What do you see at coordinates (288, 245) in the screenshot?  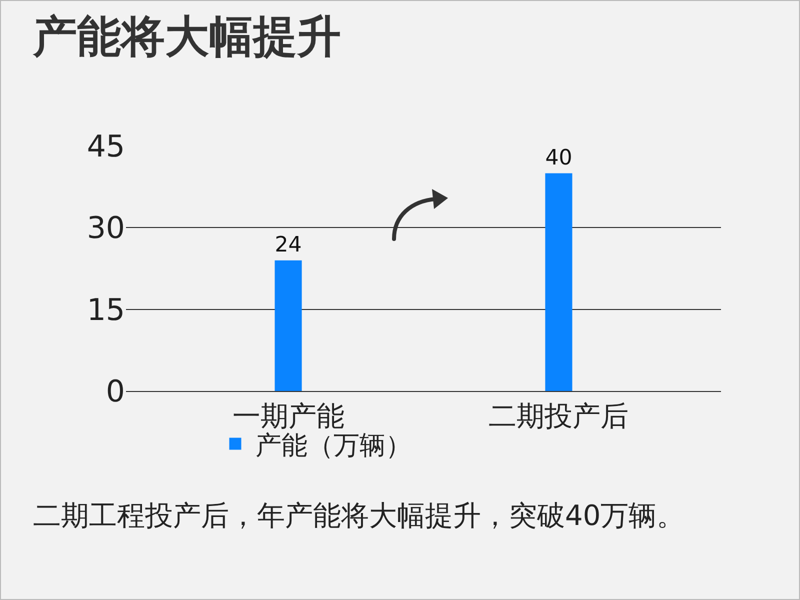 I see `data-label: 24` at bounding box center [288, 245].